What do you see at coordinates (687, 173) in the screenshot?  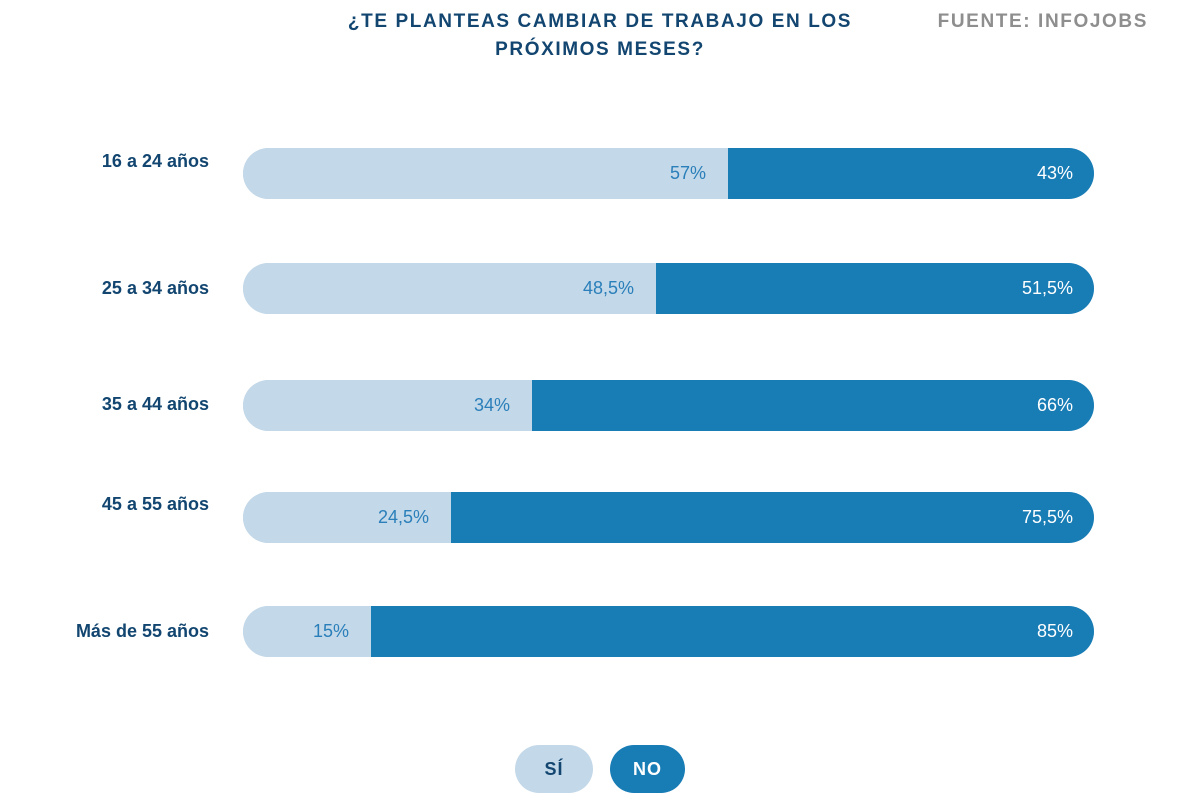 I see `data-label-yes: 57%` at bounding box center [687, 173].